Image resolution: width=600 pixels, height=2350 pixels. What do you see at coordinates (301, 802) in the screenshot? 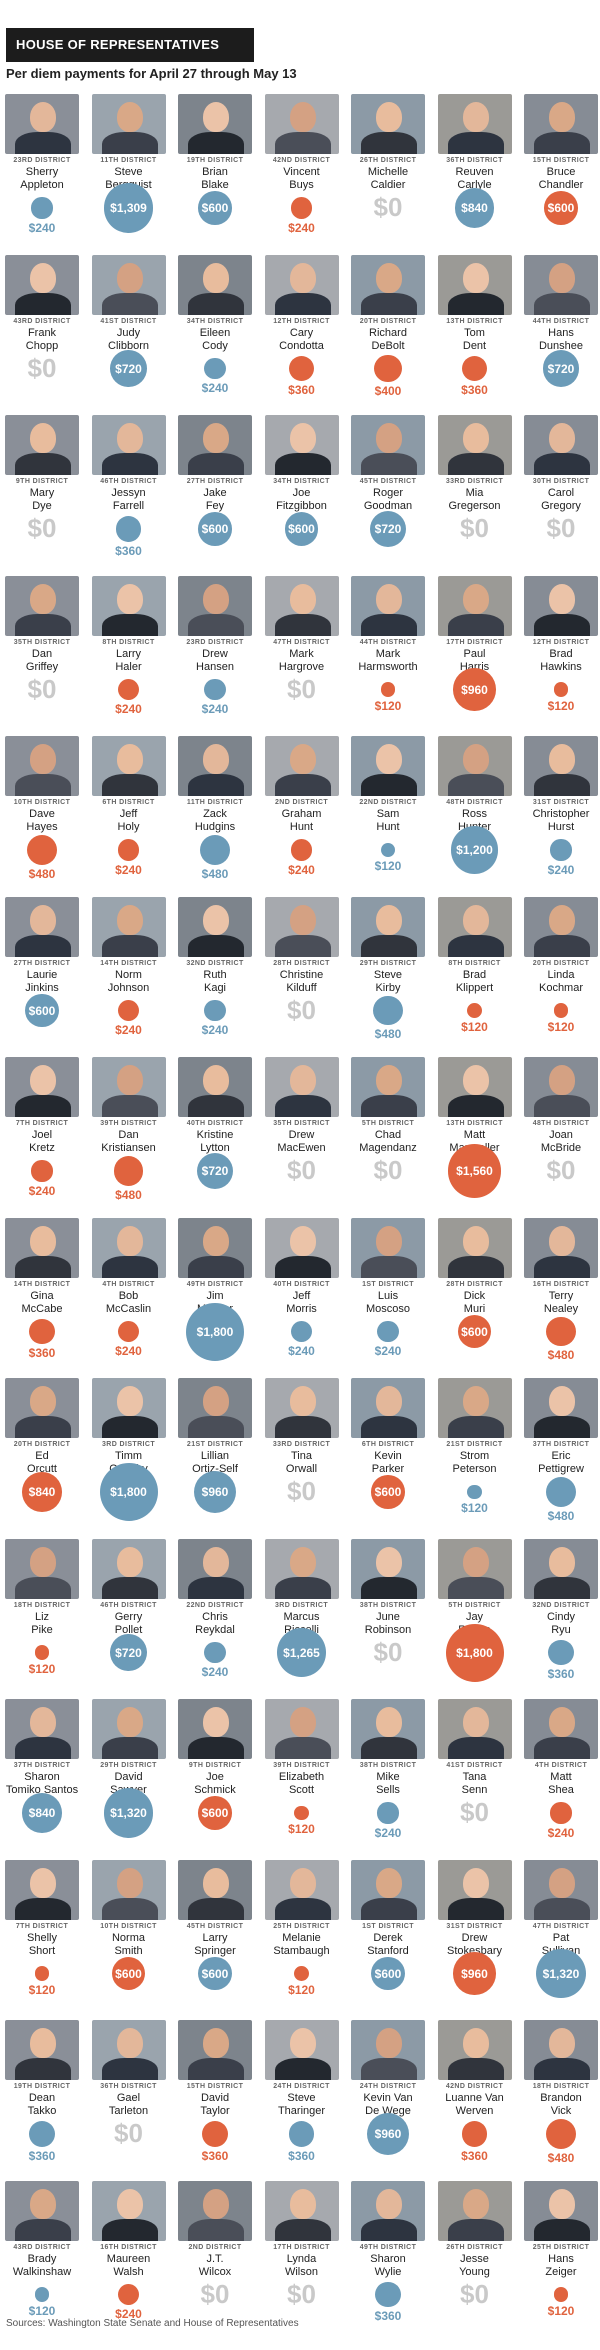
I see `district-label: 2ND DISTRICT` at bounding box center [301, 802].